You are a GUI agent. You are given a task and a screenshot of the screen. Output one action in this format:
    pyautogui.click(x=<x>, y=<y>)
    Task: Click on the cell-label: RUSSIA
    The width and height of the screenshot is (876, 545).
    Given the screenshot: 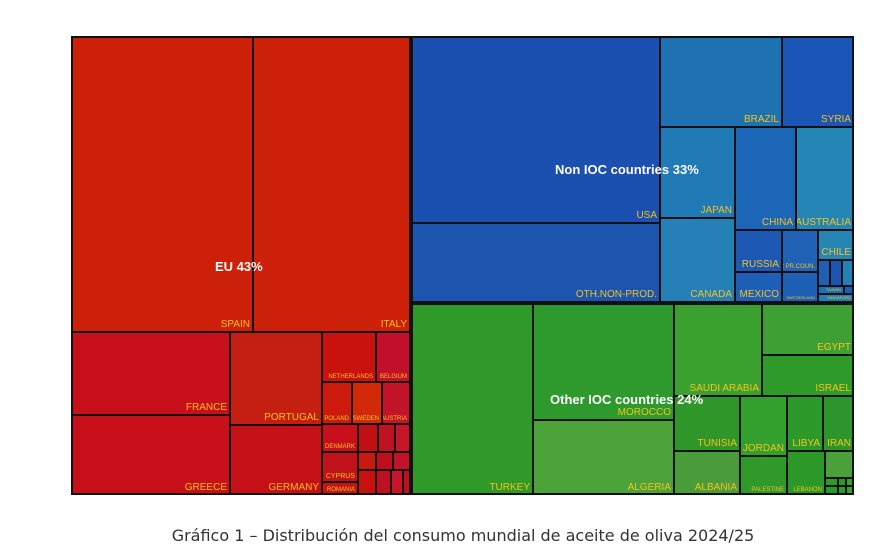 What is the action you would take?
    pyautogui.click(x=760, y=264)
    